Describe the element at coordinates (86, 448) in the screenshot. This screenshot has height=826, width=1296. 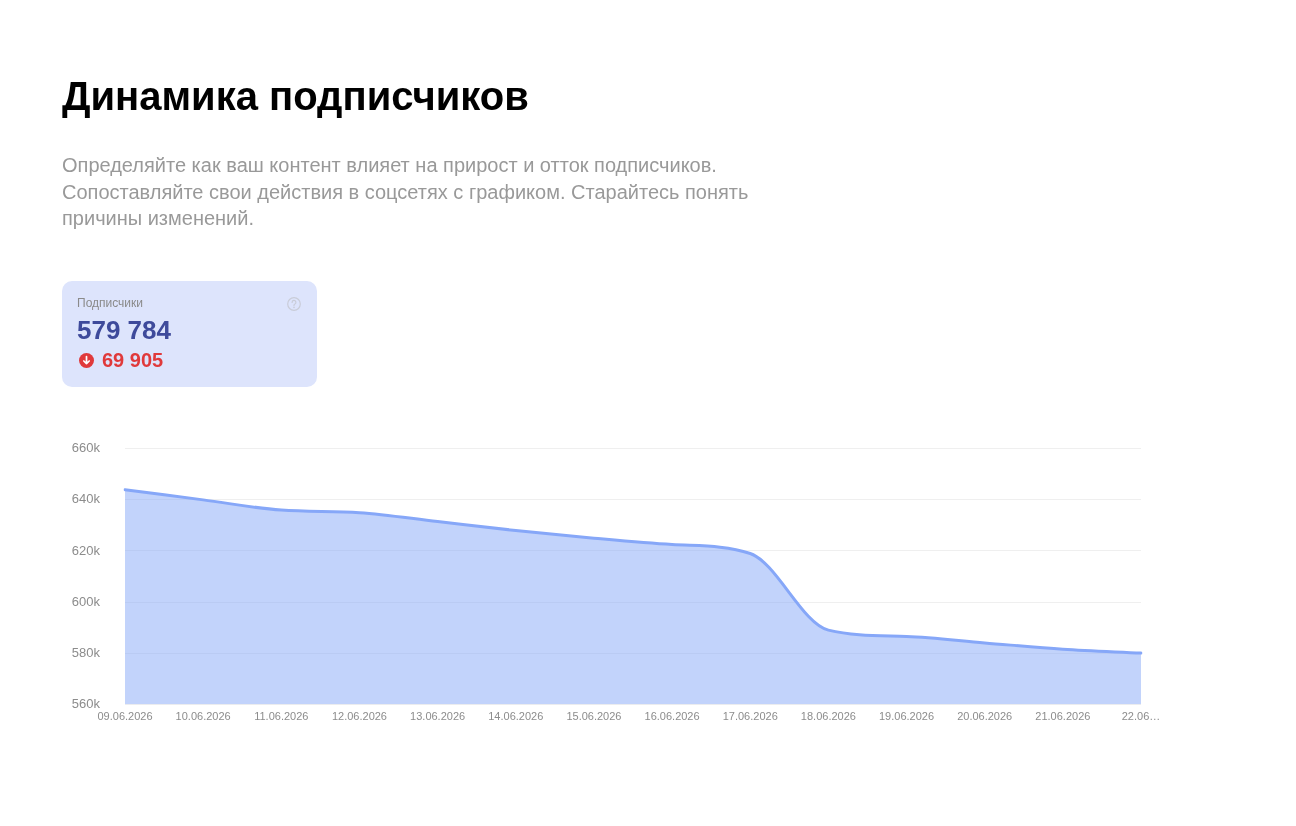
I see `y-tick-label: 660k` at that location.